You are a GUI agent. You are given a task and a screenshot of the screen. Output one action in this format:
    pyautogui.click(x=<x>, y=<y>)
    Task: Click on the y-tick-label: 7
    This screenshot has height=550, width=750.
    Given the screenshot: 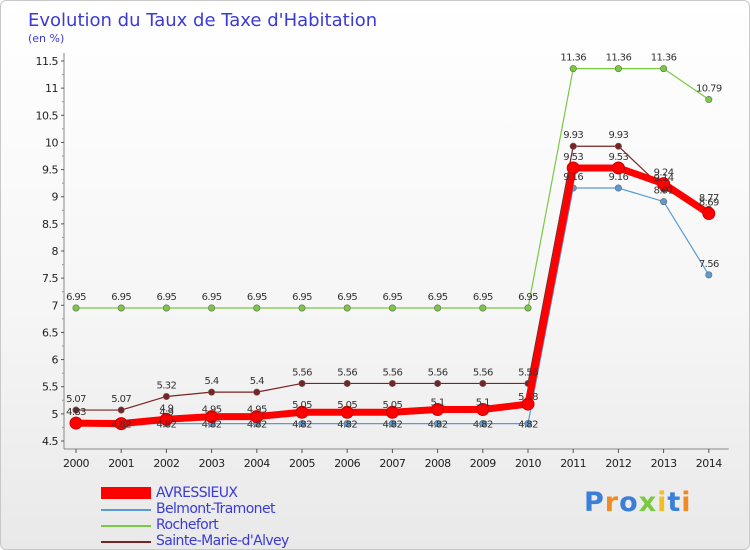 What is the action you would take?
    pyautogui.click(x=55, y=305)
    